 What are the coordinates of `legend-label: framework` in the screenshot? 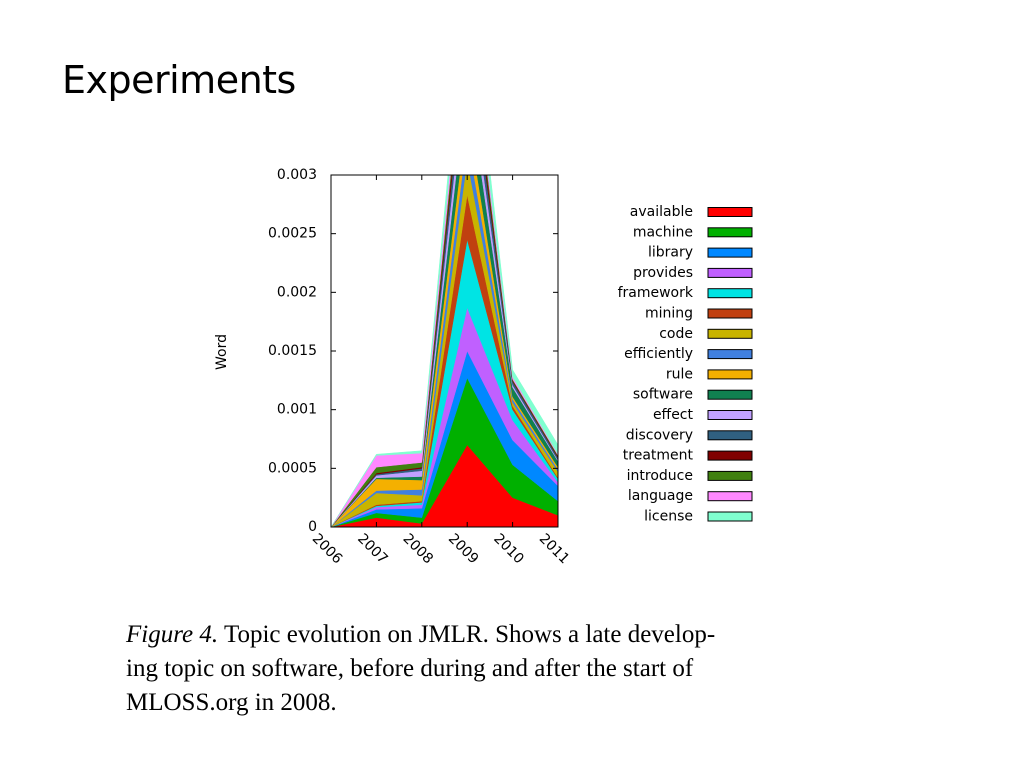 It's located at (656, 293).